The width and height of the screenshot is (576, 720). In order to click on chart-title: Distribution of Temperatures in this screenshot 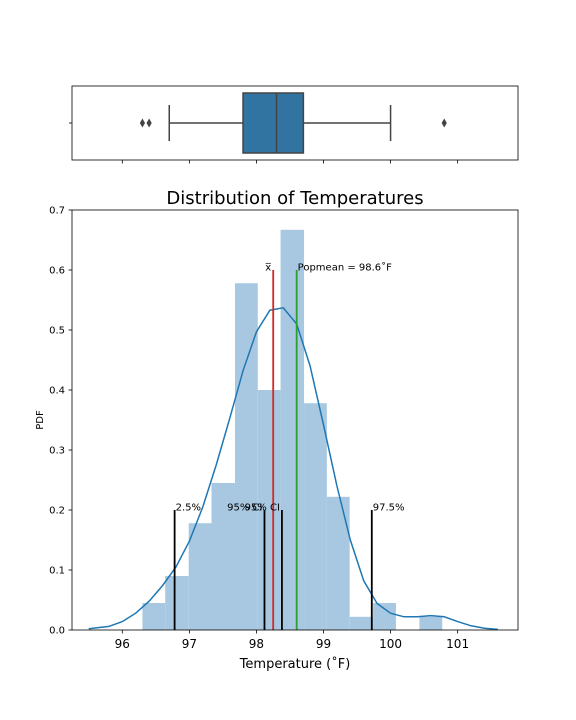, I will do `click(294, 198)`.